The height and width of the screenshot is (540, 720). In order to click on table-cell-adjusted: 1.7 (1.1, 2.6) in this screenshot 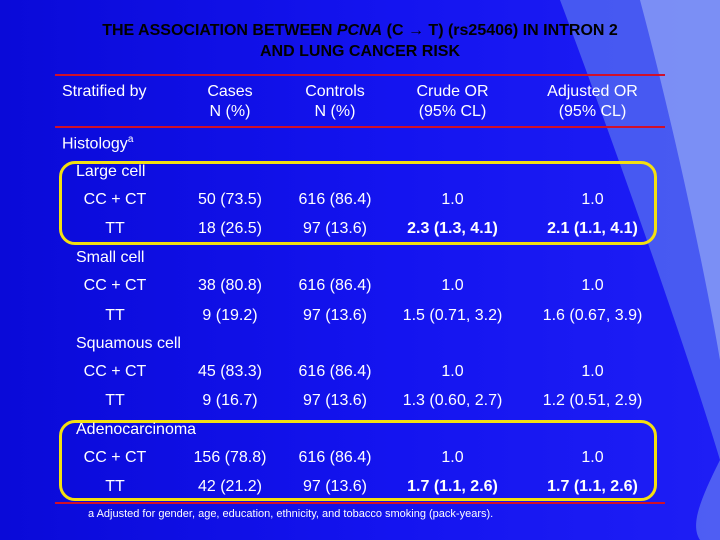, I will do `click(592, 486)`.